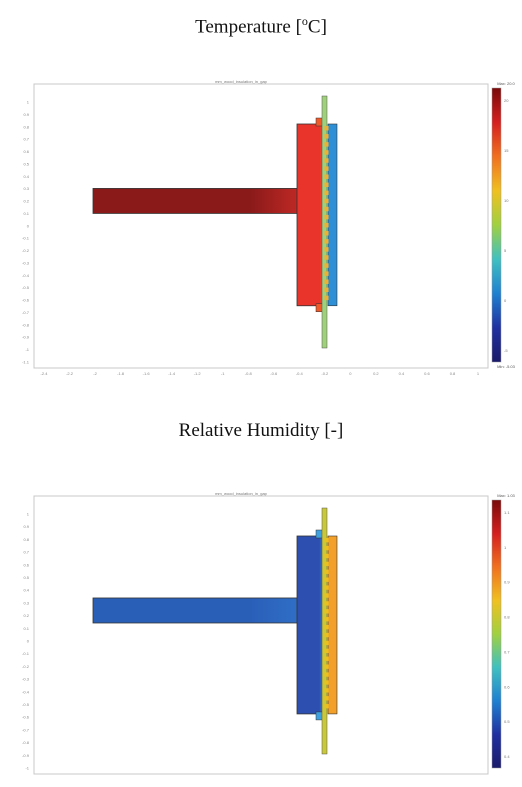 Image resolution: width=522 pixels, height=787 pixels. I want to click on x-tick-label: -1, so click(223, 373).